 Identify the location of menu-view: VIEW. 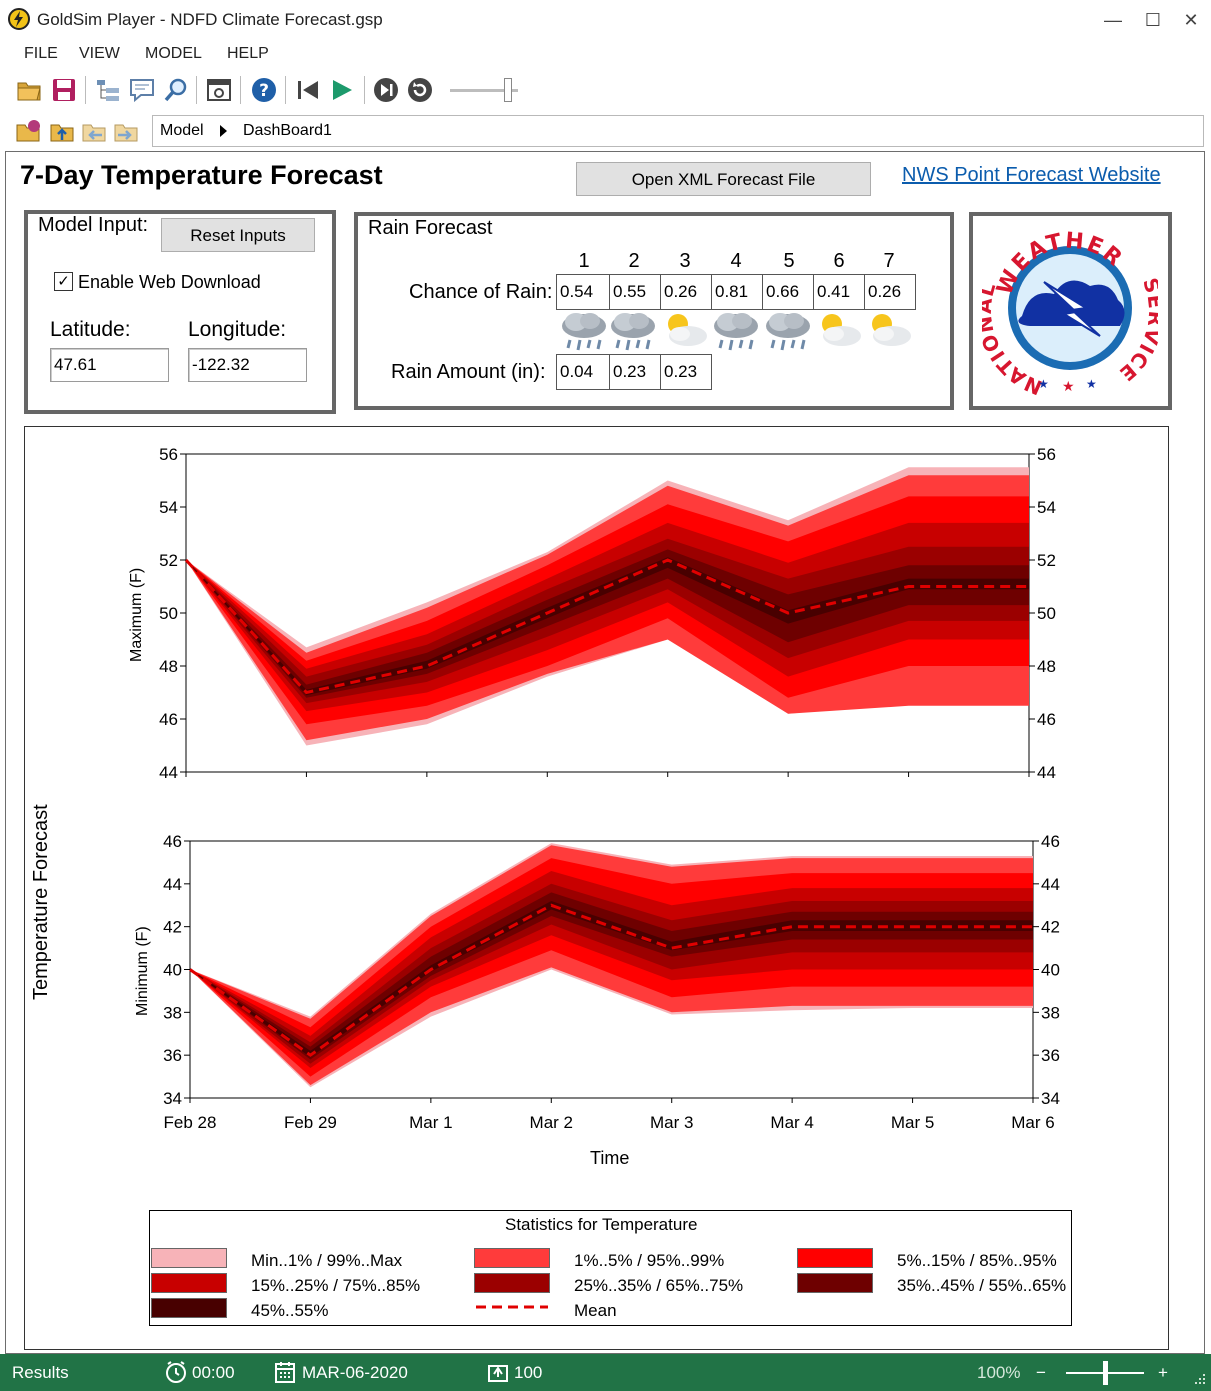
(99, 53).